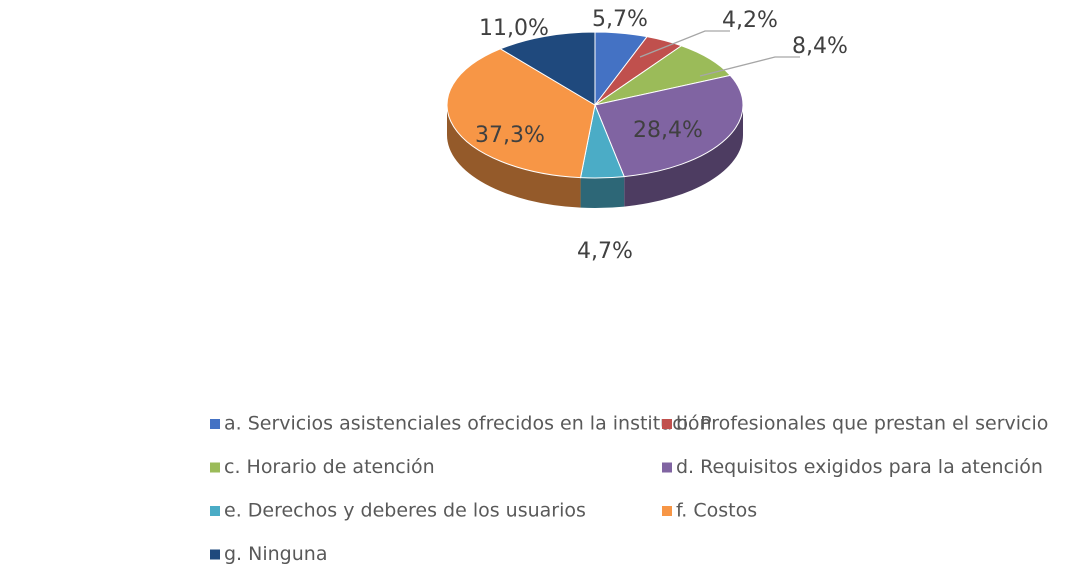  Describe the element at coordinates (605, 251) in the screenshot. I see `data-label: 4,7%` at that location.